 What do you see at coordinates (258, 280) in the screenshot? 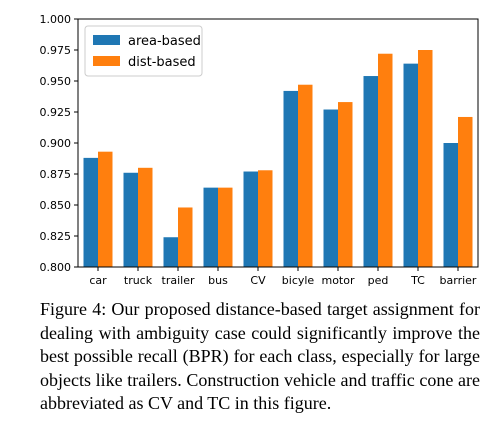
I see `x-tick-label: CV` at bounding box center [258, 280].